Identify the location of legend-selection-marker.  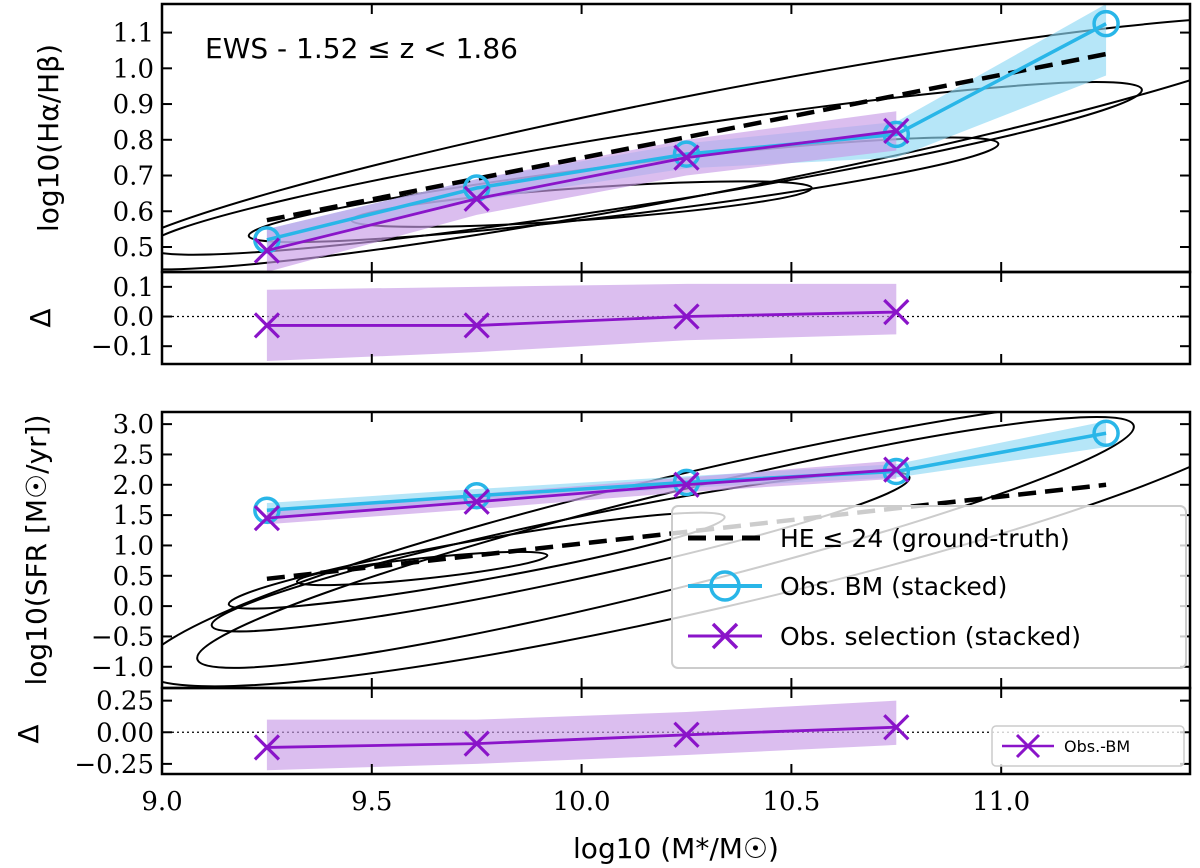
(725, 636).